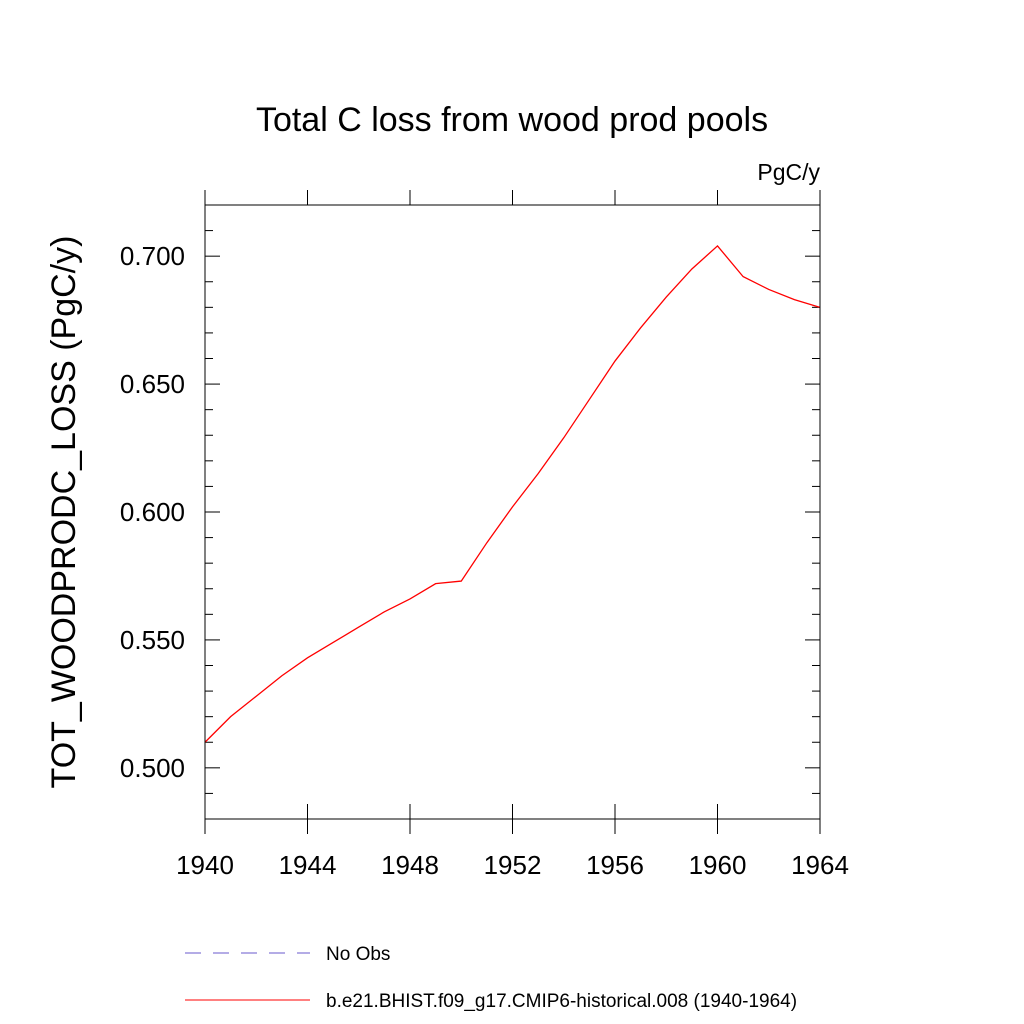 The height and width of the screenshot is (1024, 1024). Describe the element at coordinates (152, 256) in the screenshot. I see `y-tick-label: 0.700` at that location.